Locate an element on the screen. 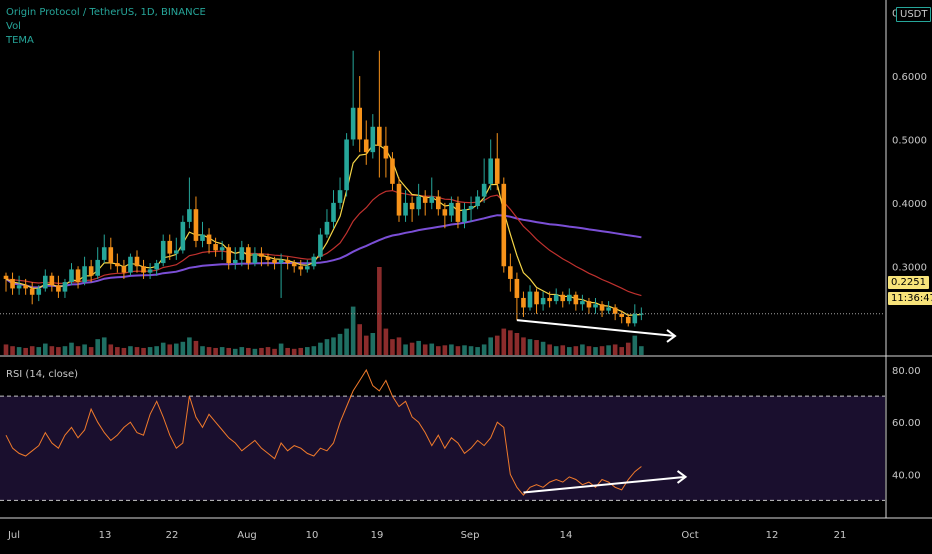 The width and height of the screenshot is (932, 554). time-tick-label: 14 is located at coordinates (566, 535).